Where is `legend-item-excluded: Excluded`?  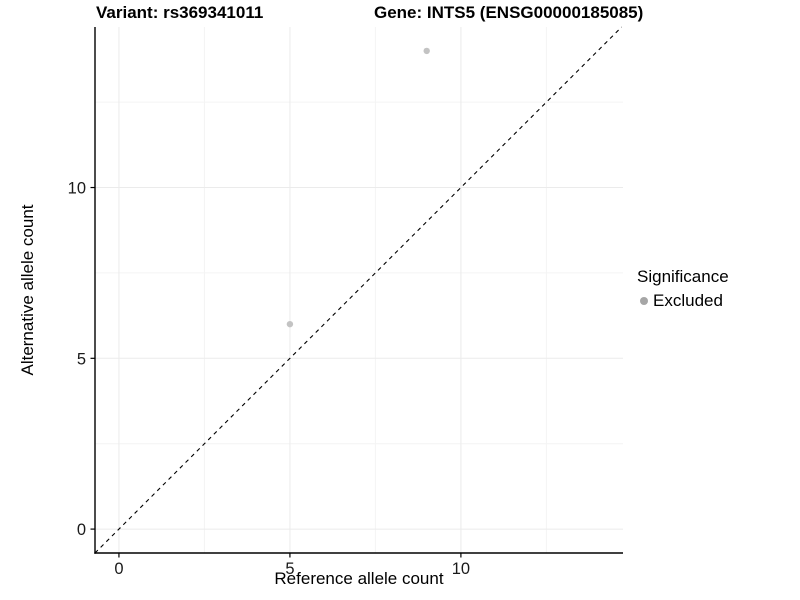
legend-item-excluded: Excluded is located at coordinates (683, 301).